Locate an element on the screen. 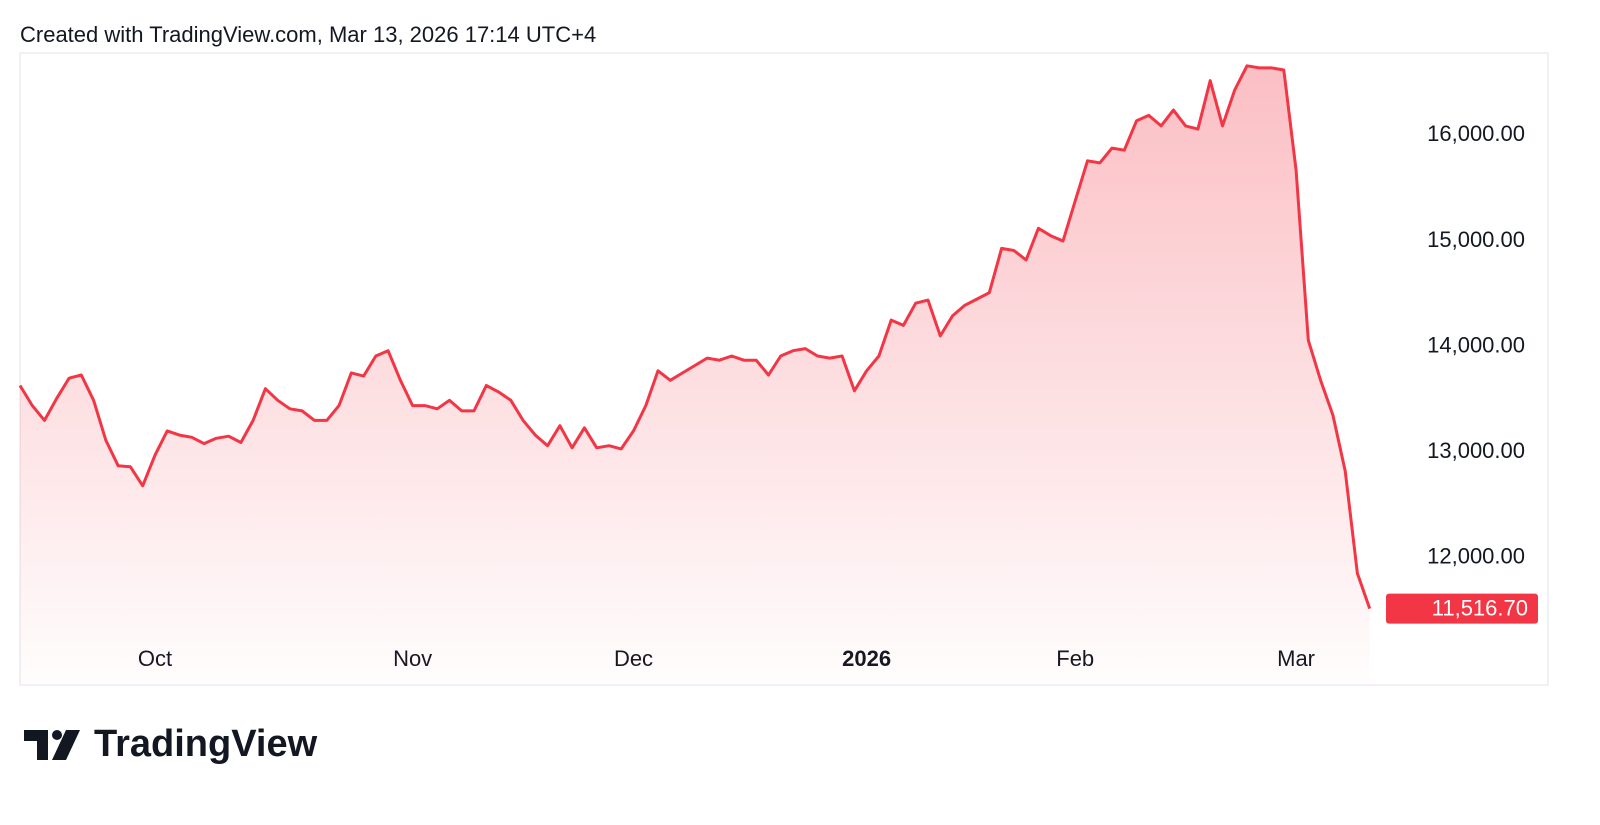 Image resolution: width=1600 pixels, height=825 pixels. last-price-label: 11,516.70 is located at coordinates (1480, 607).